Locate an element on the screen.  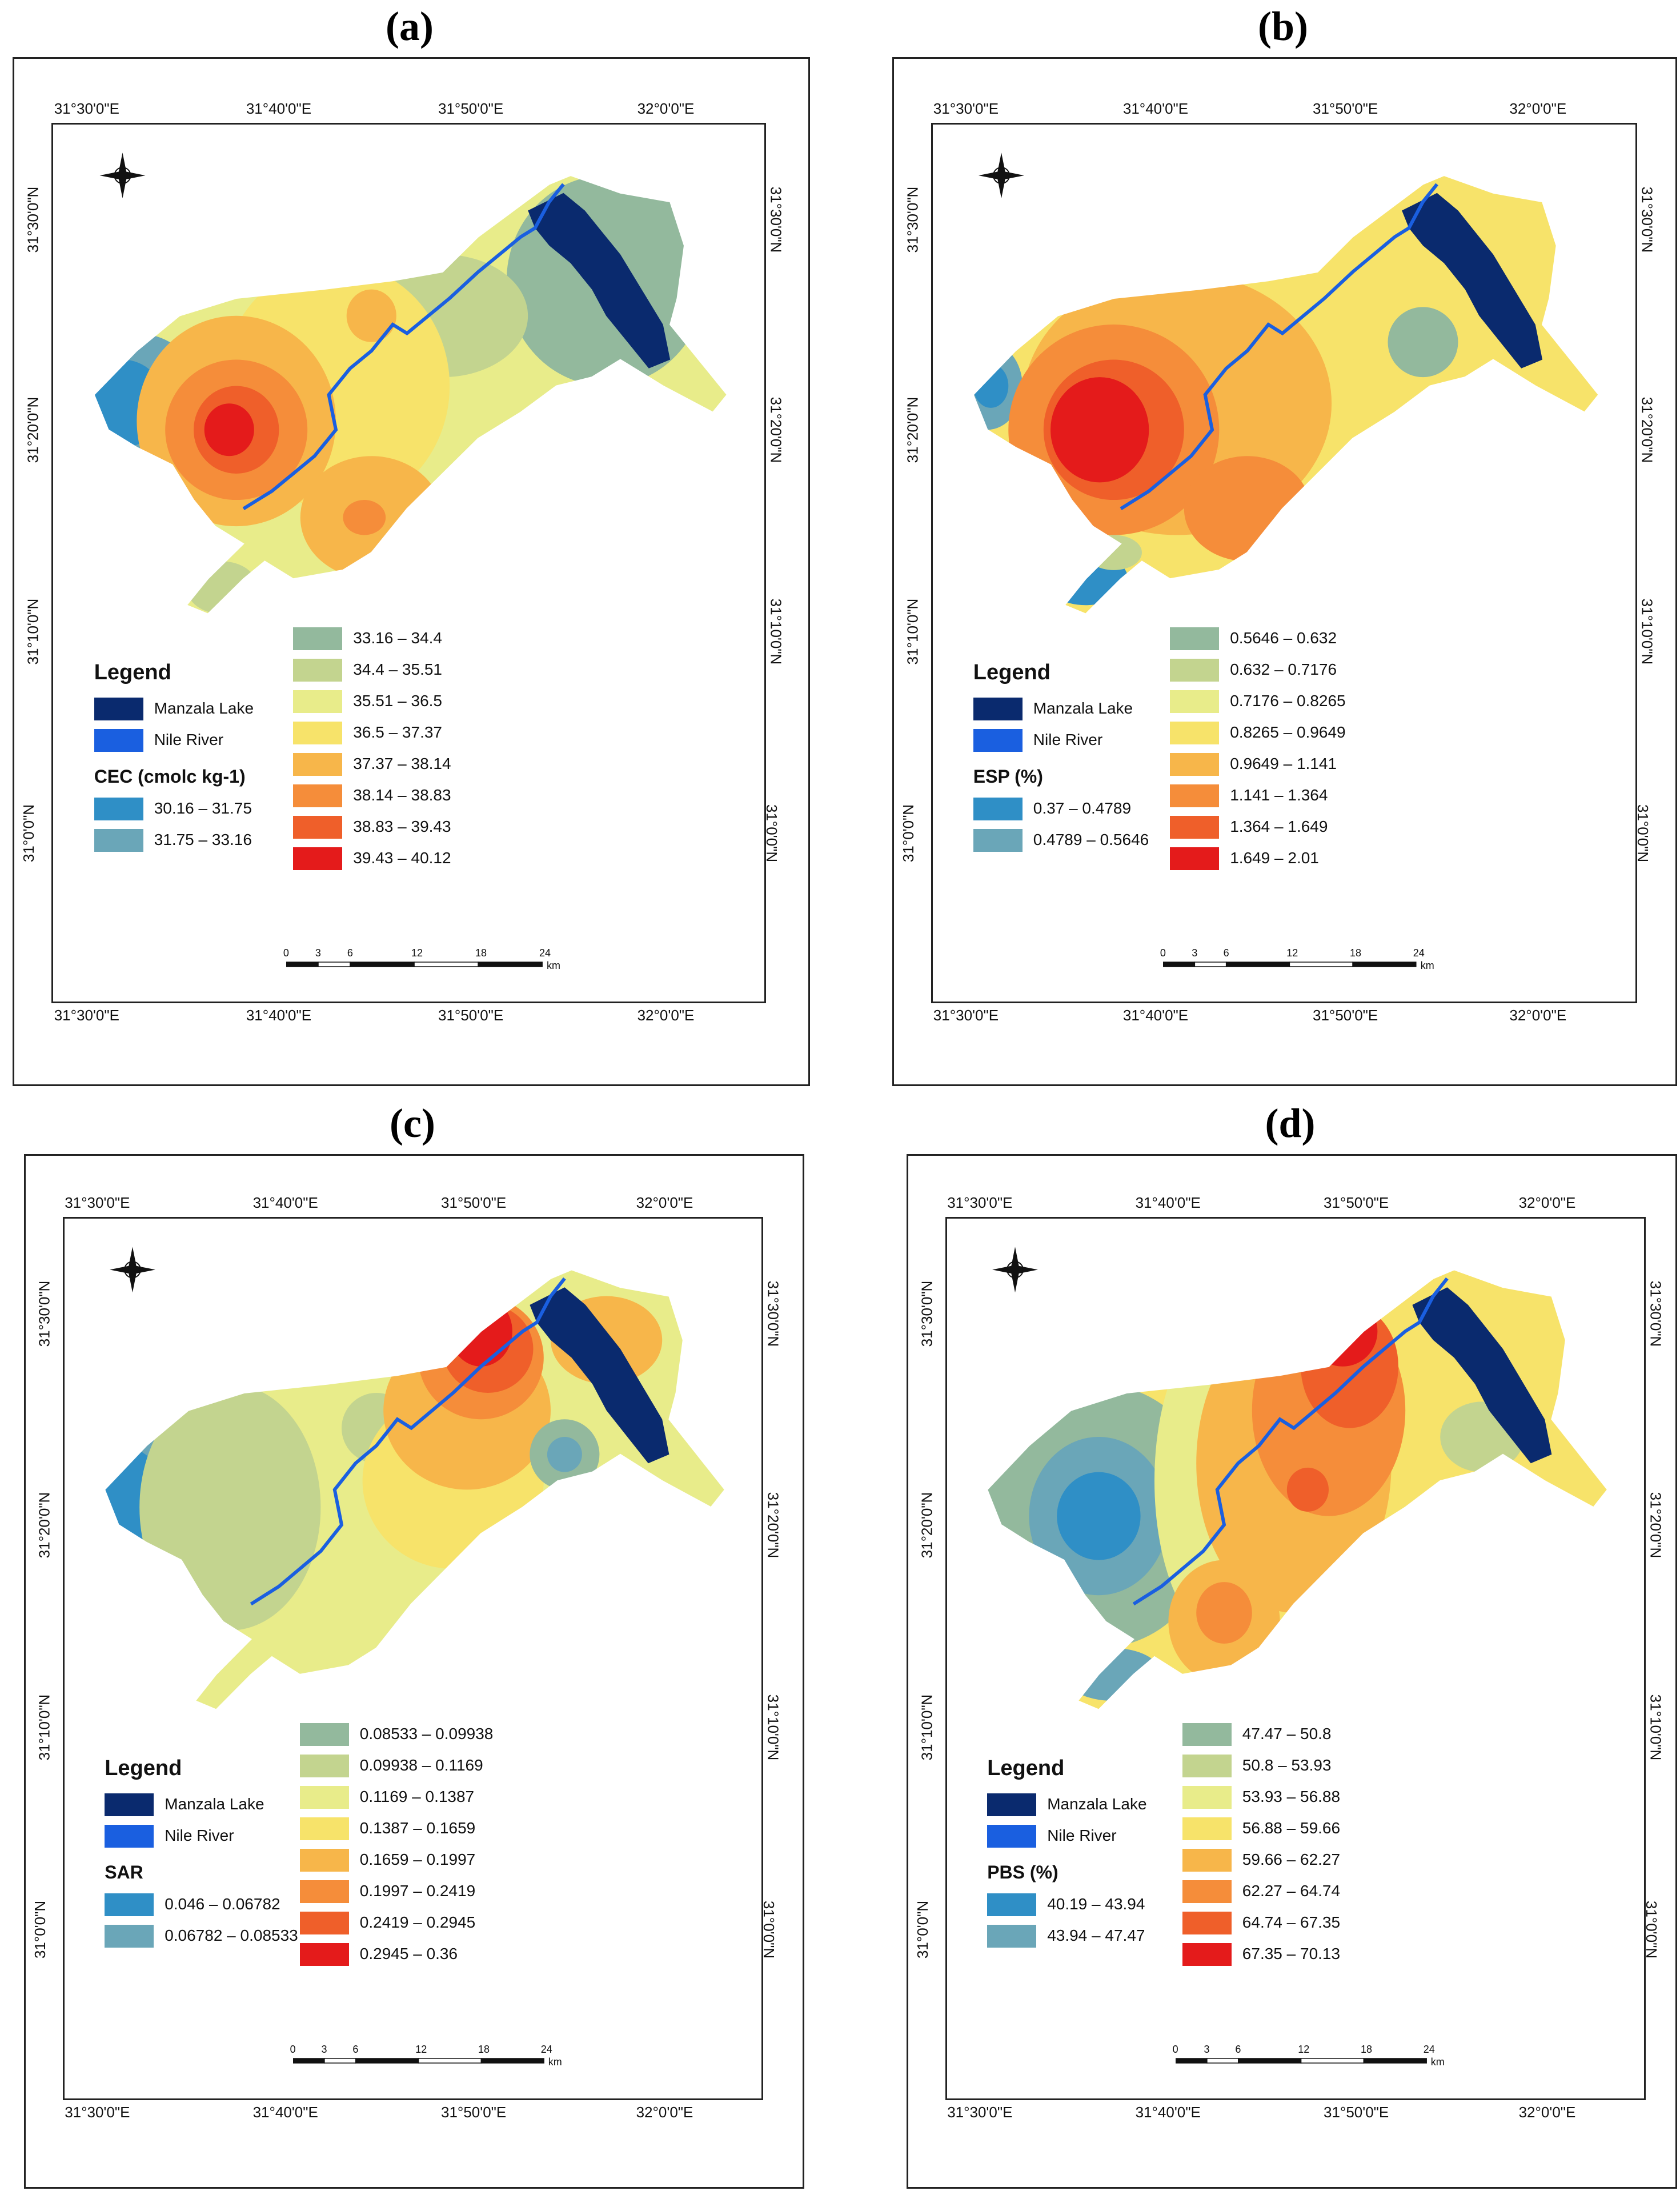
class-label-right-0: 33.16 – 34.4 is located at coordinates (397, 637).